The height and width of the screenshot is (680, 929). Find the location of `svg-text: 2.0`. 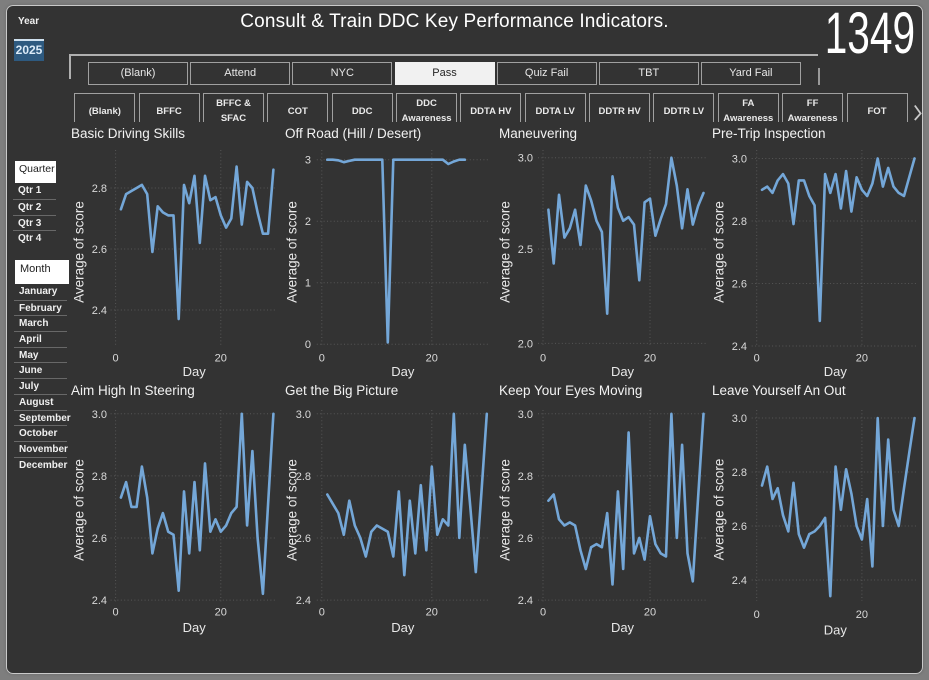

svg-text: 2.0 is located at coordinates (525, 344).